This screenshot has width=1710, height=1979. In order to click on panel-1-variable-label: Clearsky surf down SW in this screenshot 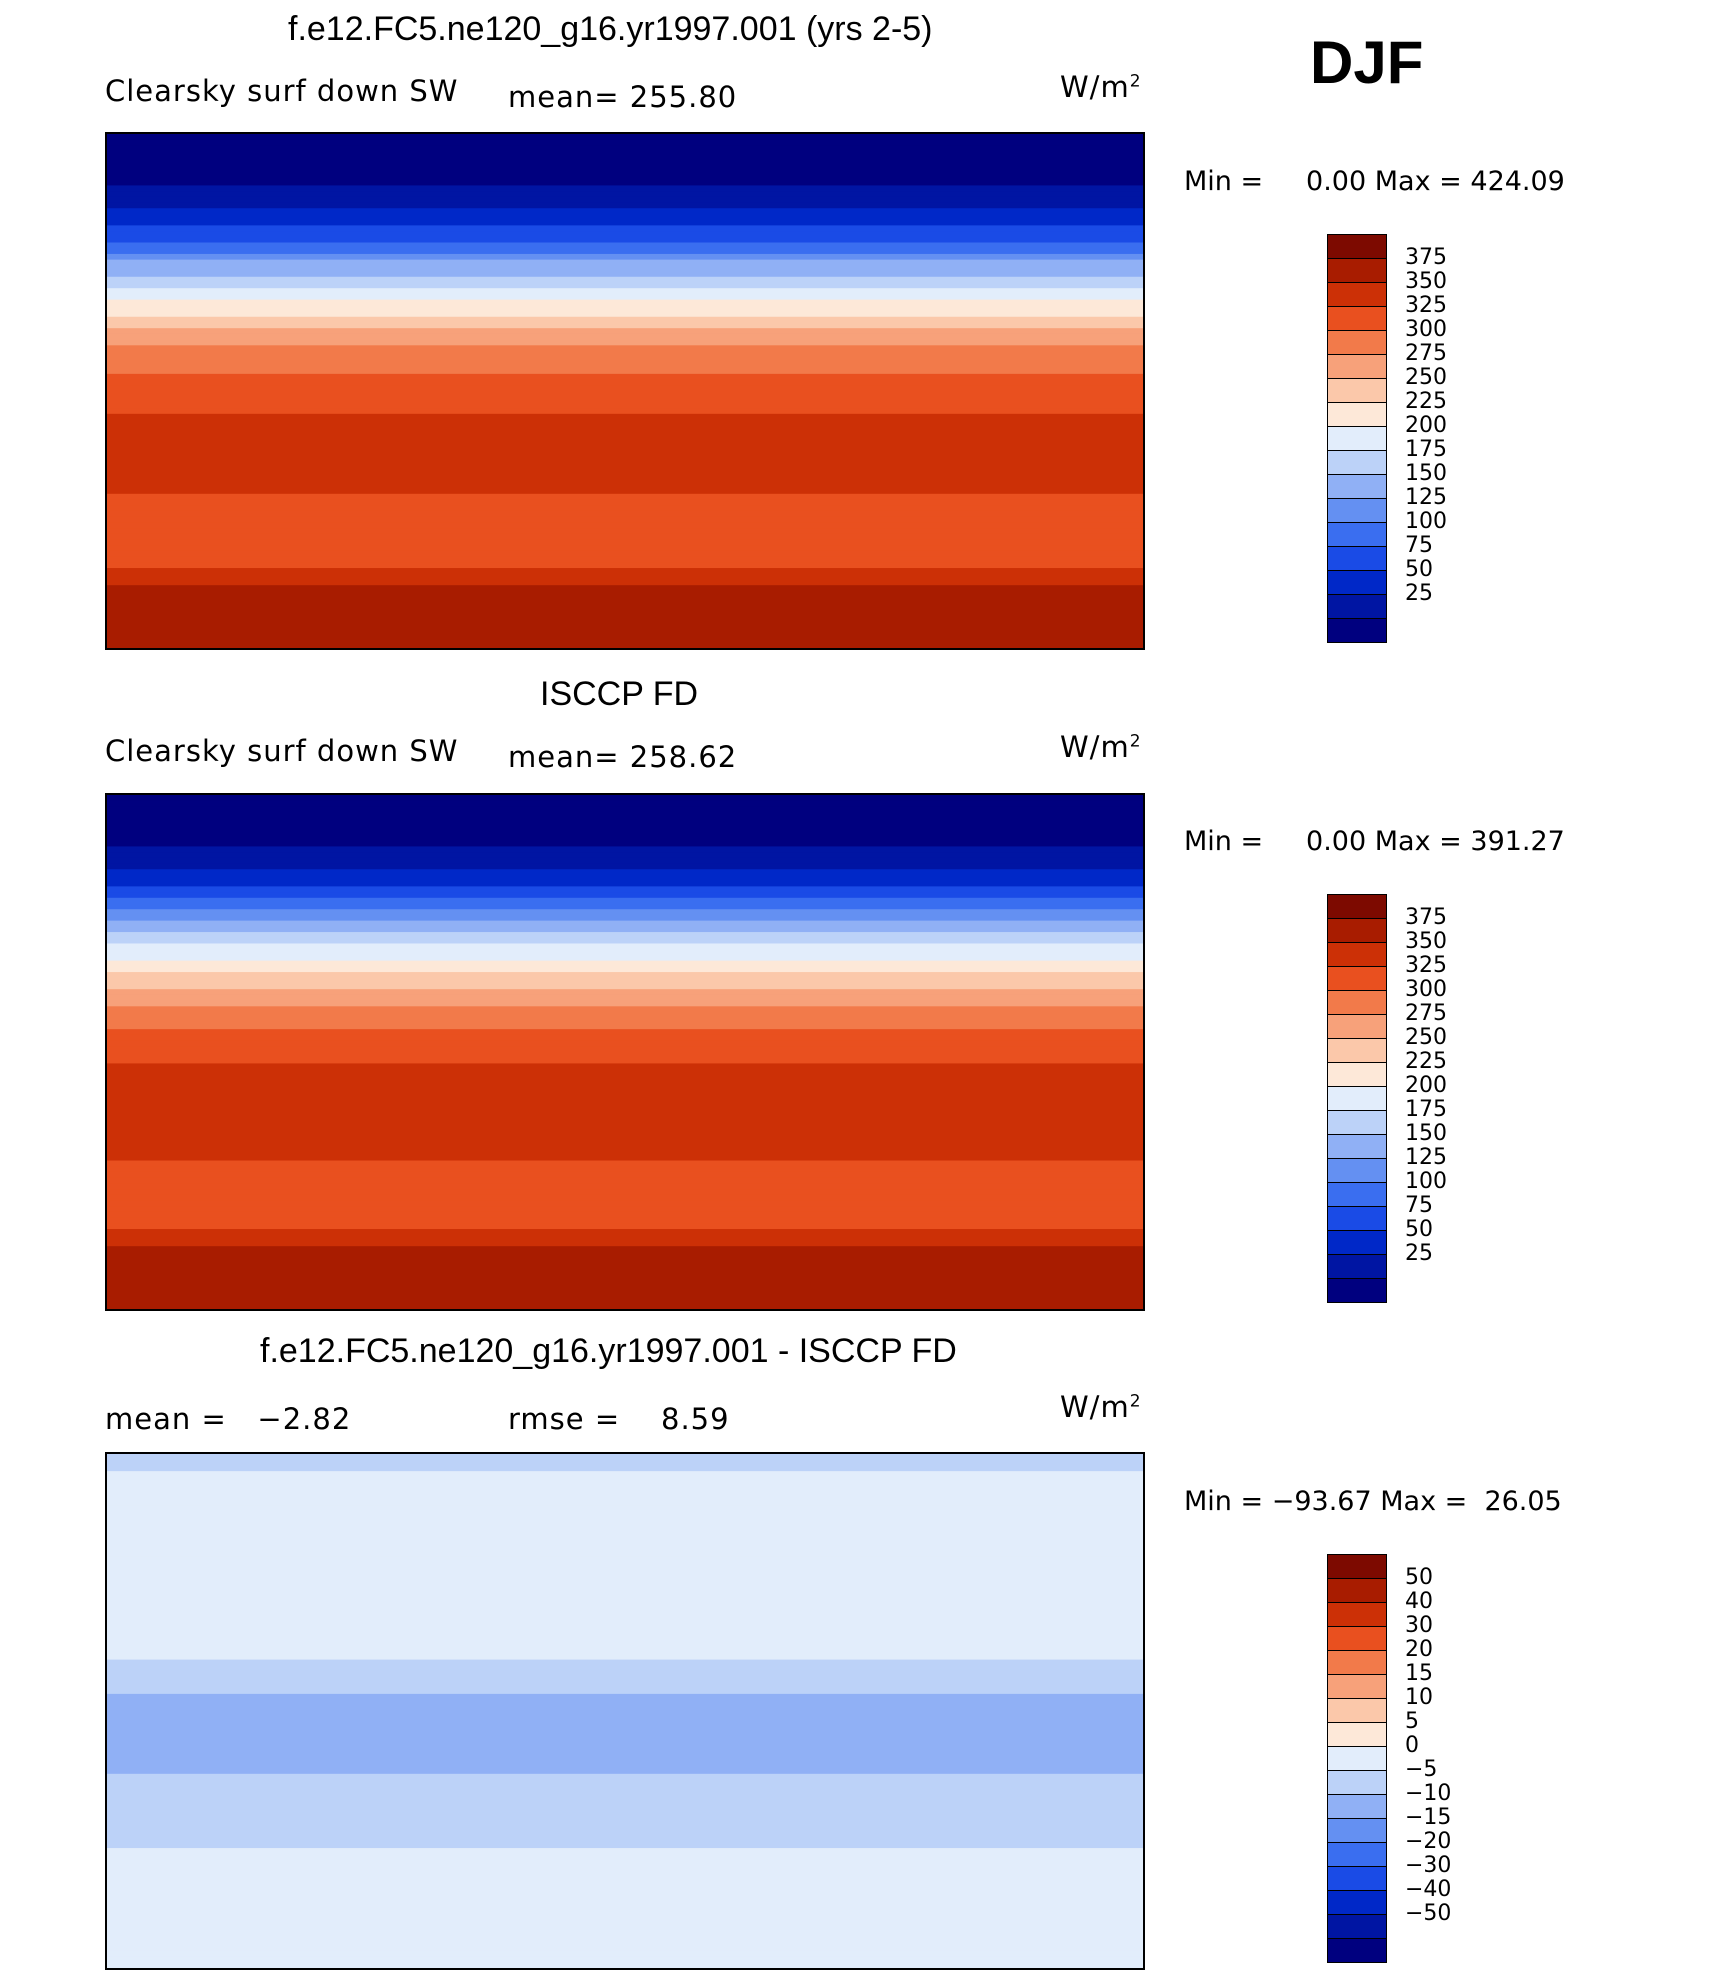, I will do `click(282, 91)`.